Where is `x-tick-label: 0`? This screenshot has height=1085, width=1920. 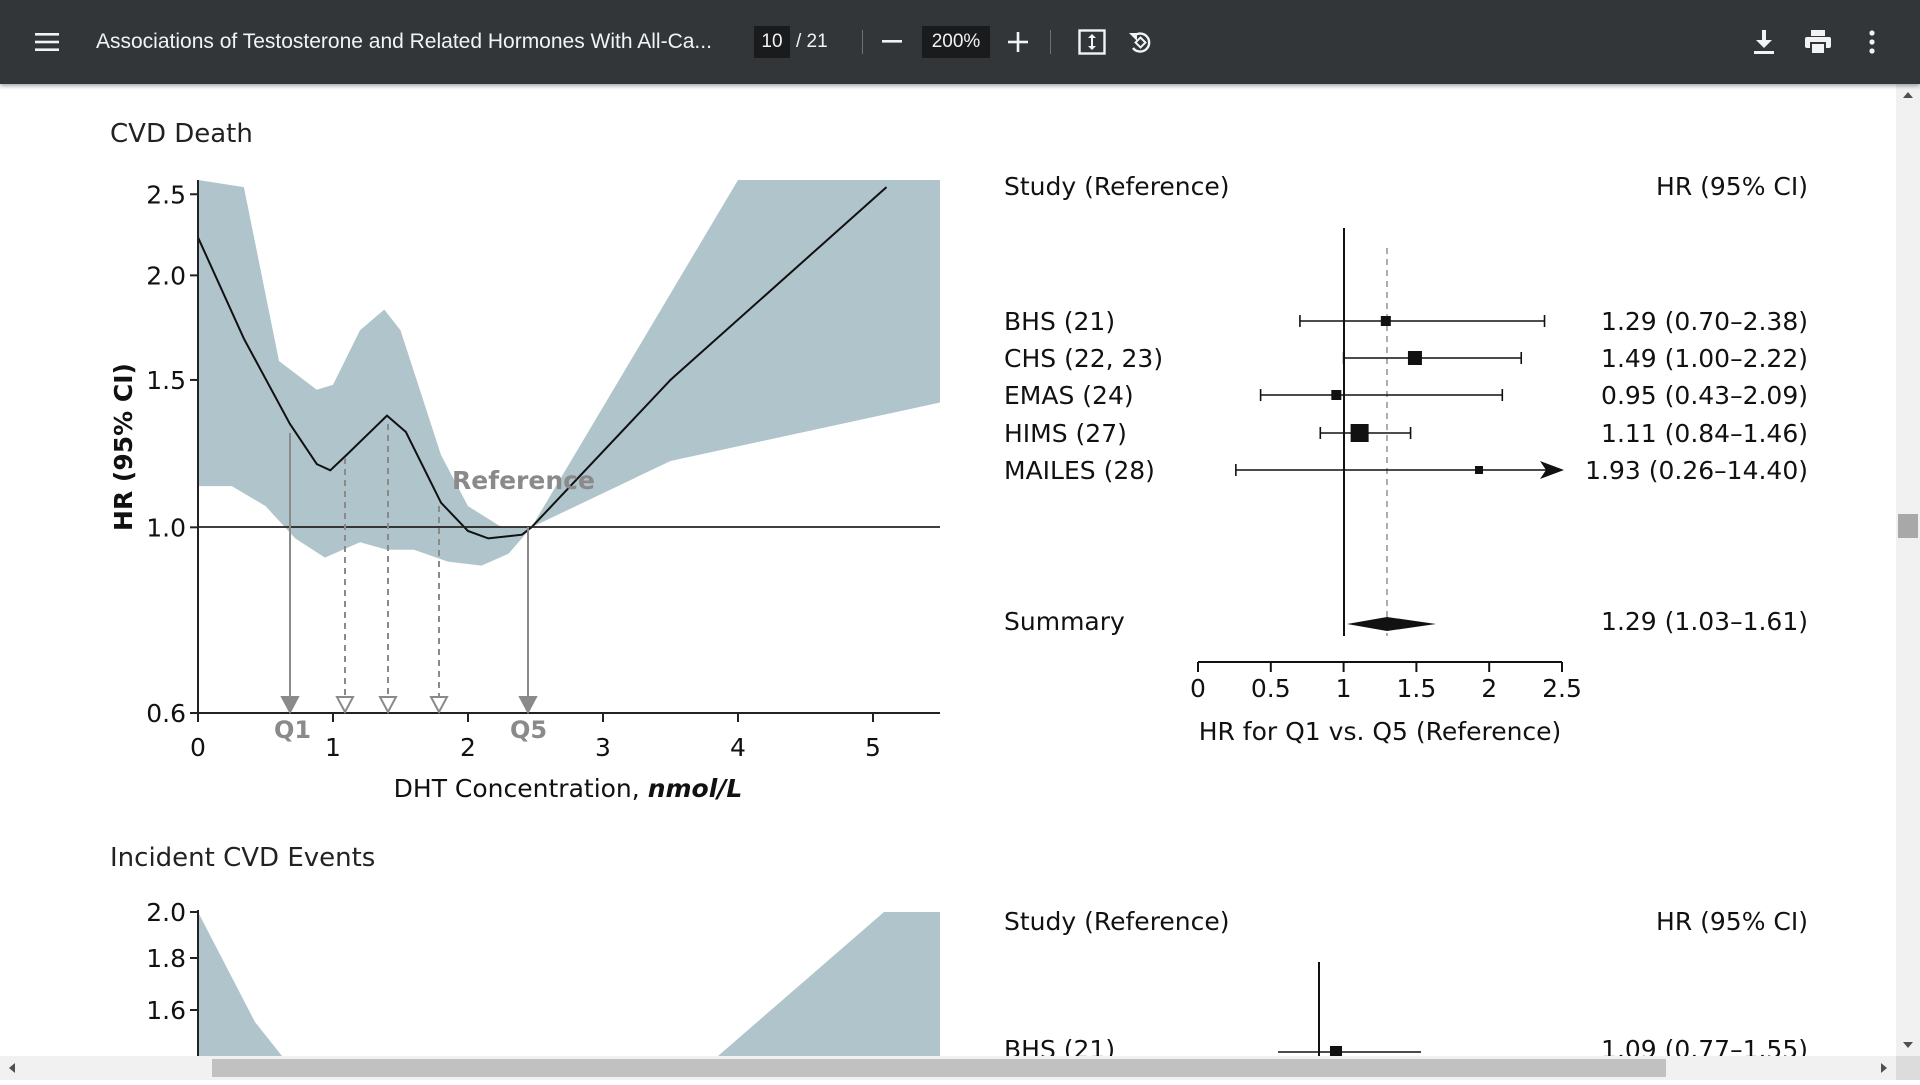 x-tick-label: 0 is located at coordinates (198, 747).